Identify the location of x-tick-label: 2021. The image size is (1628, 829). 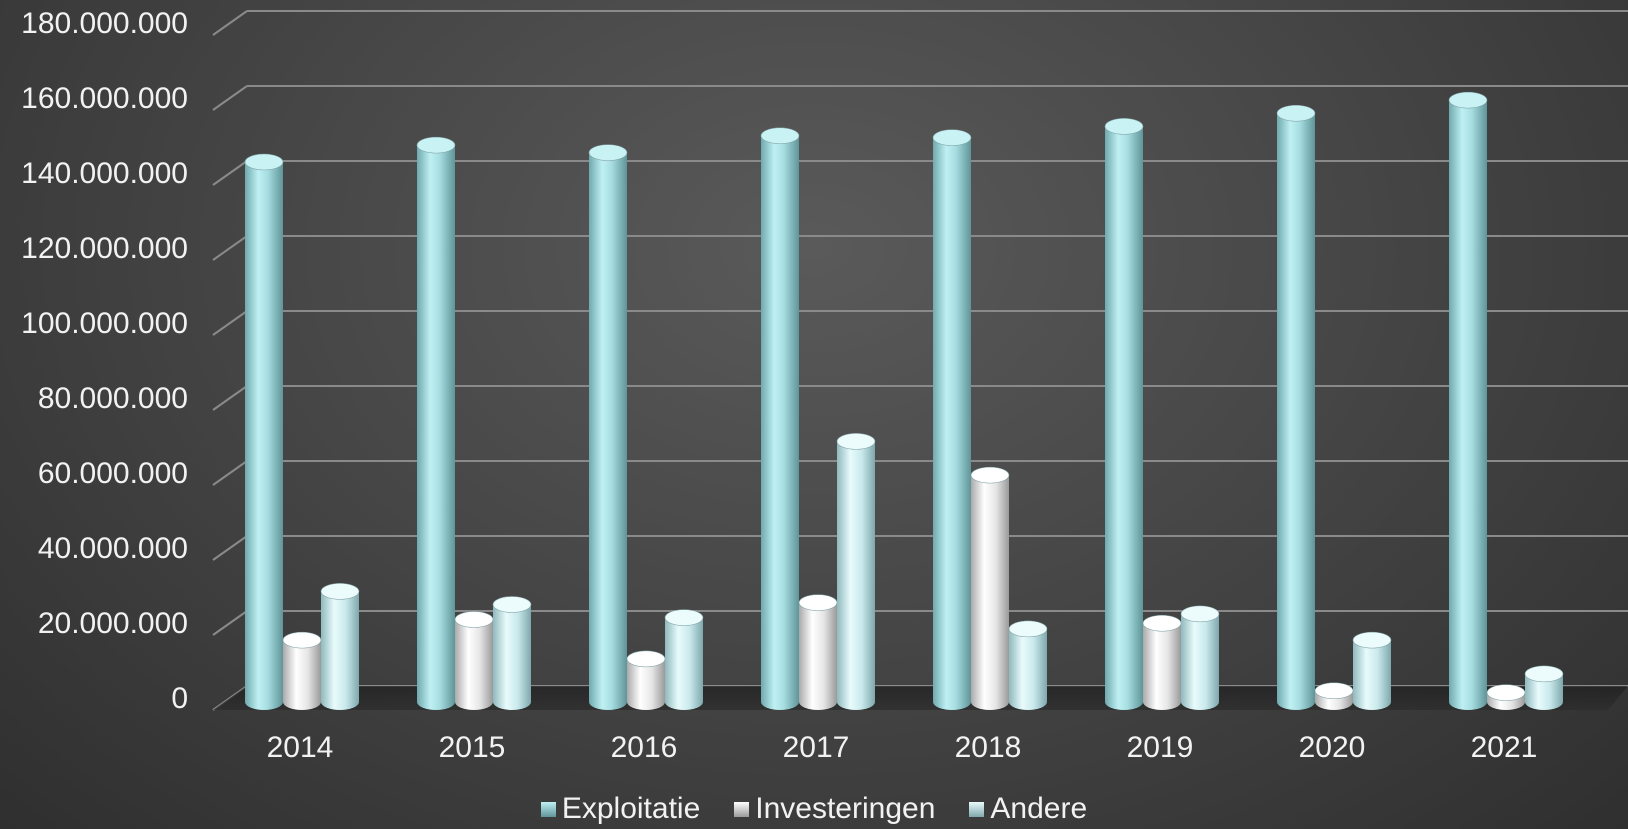
(1504, 747).